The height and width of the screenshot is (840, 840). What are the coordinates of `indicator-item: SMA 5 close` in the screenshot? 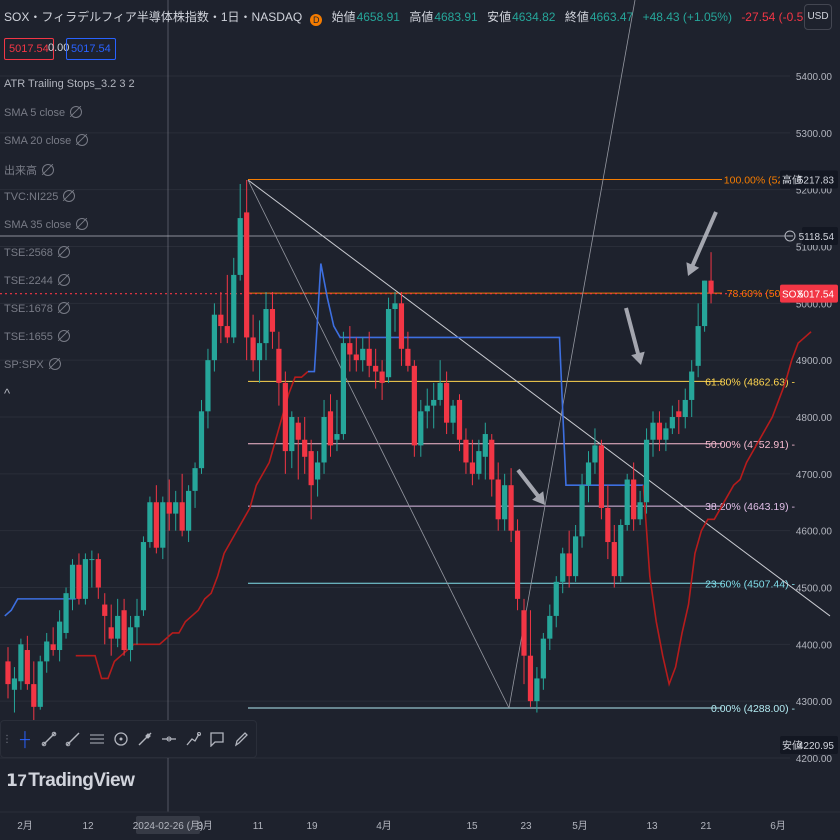 It's located at (43, 112).